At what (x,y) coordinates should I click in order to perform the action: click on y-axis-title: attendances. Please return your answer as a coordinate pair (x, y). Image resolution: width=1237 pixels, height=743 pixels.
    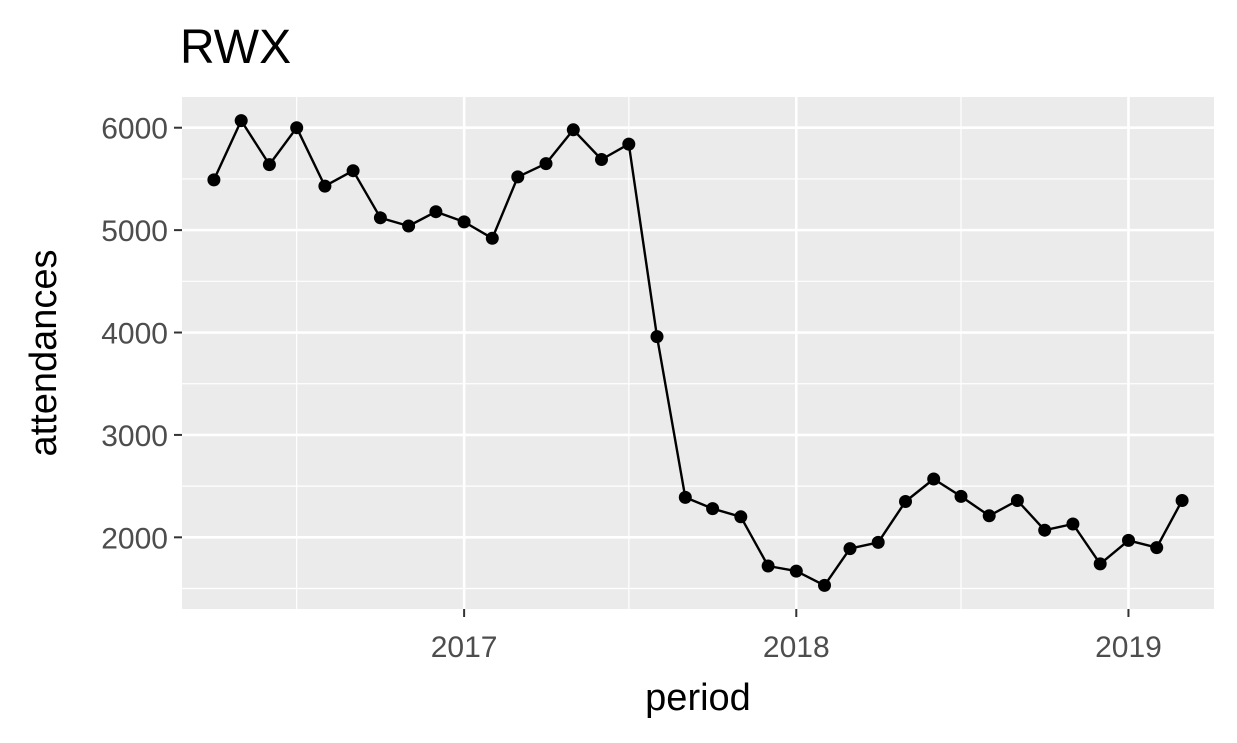
    Looking at the image, I should click on (44, 352).